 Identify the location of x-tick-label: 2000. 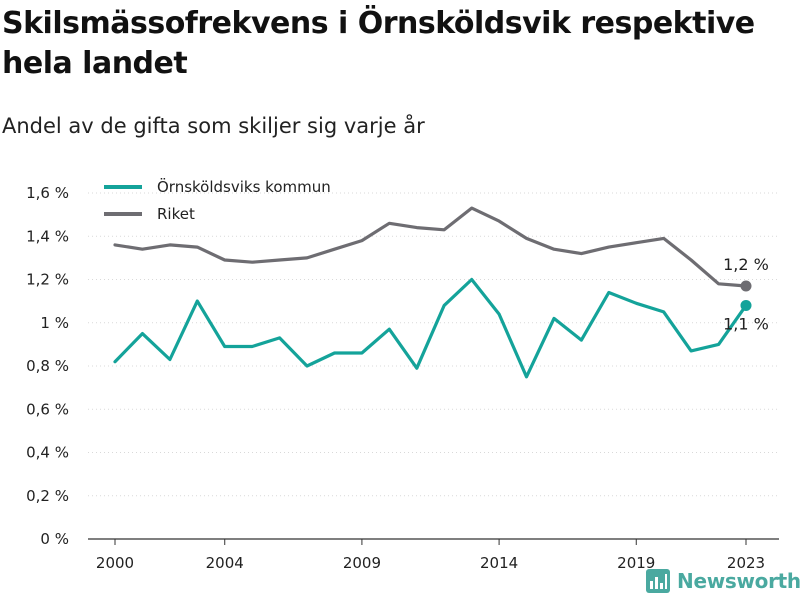
(115, 563).